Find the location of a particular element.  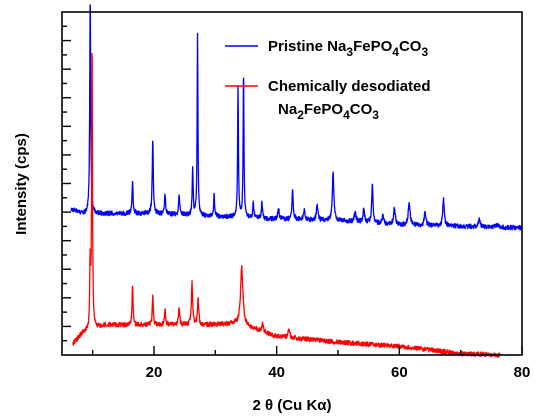

x-tick-label: 20 is located at coordinates (154, 372).